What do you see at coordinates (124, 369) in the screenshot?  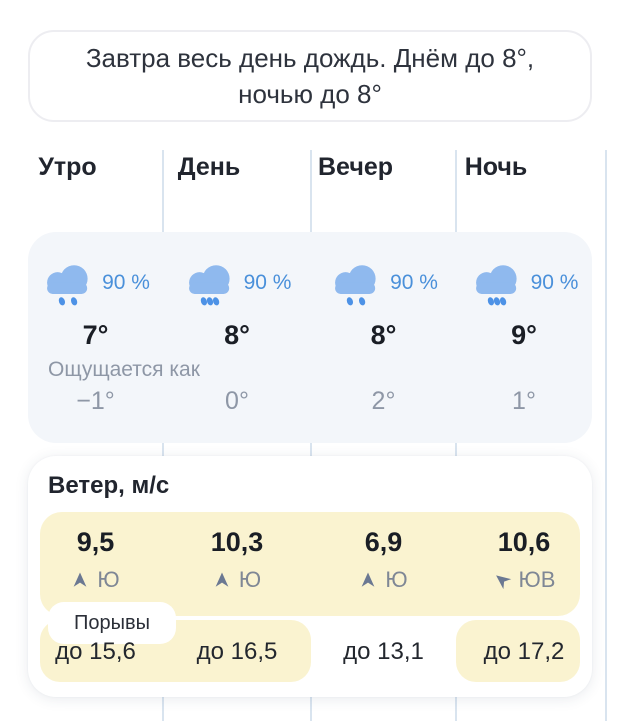 I see `feels-like-label: Ощущается как` at bounding box center [124, 369].